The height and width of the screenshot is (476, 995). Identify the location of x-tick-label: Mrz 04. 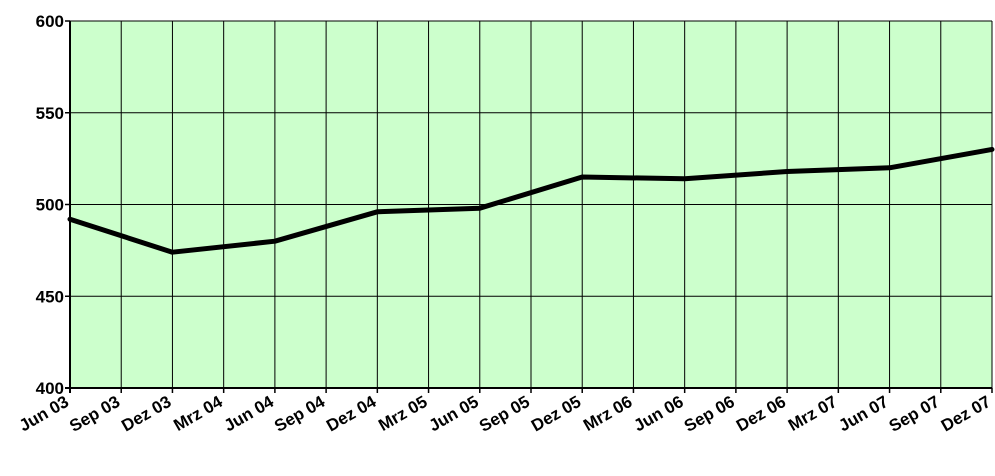
(198, 413).